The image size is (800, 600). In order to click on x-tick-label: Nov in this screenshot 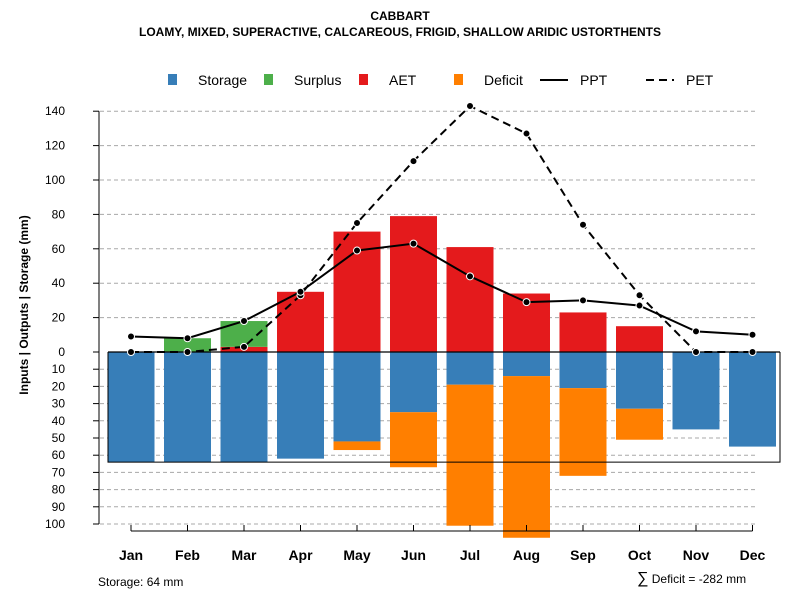, I will do `click(696, 555)`.